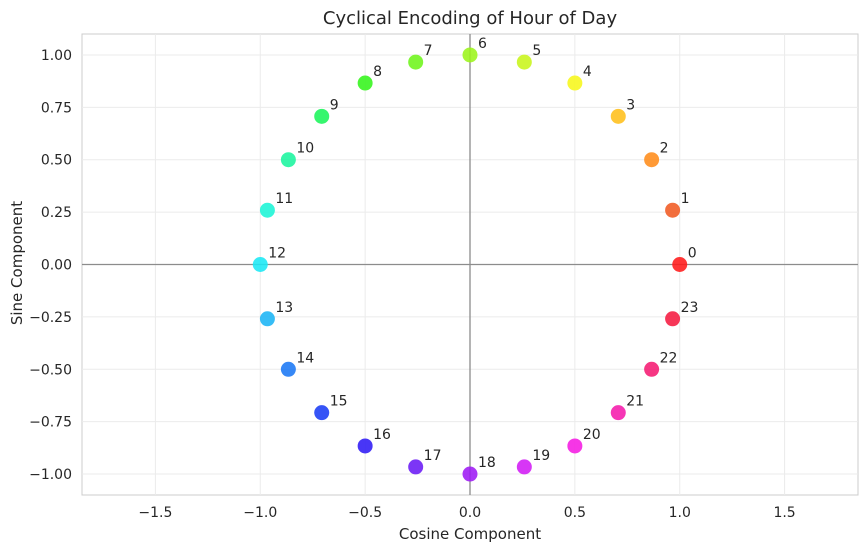  What do you see at coordinates (470, 534) in the screenshot?
I see `x-axis-label: Cosine Component` at bounding box center [470, 534].